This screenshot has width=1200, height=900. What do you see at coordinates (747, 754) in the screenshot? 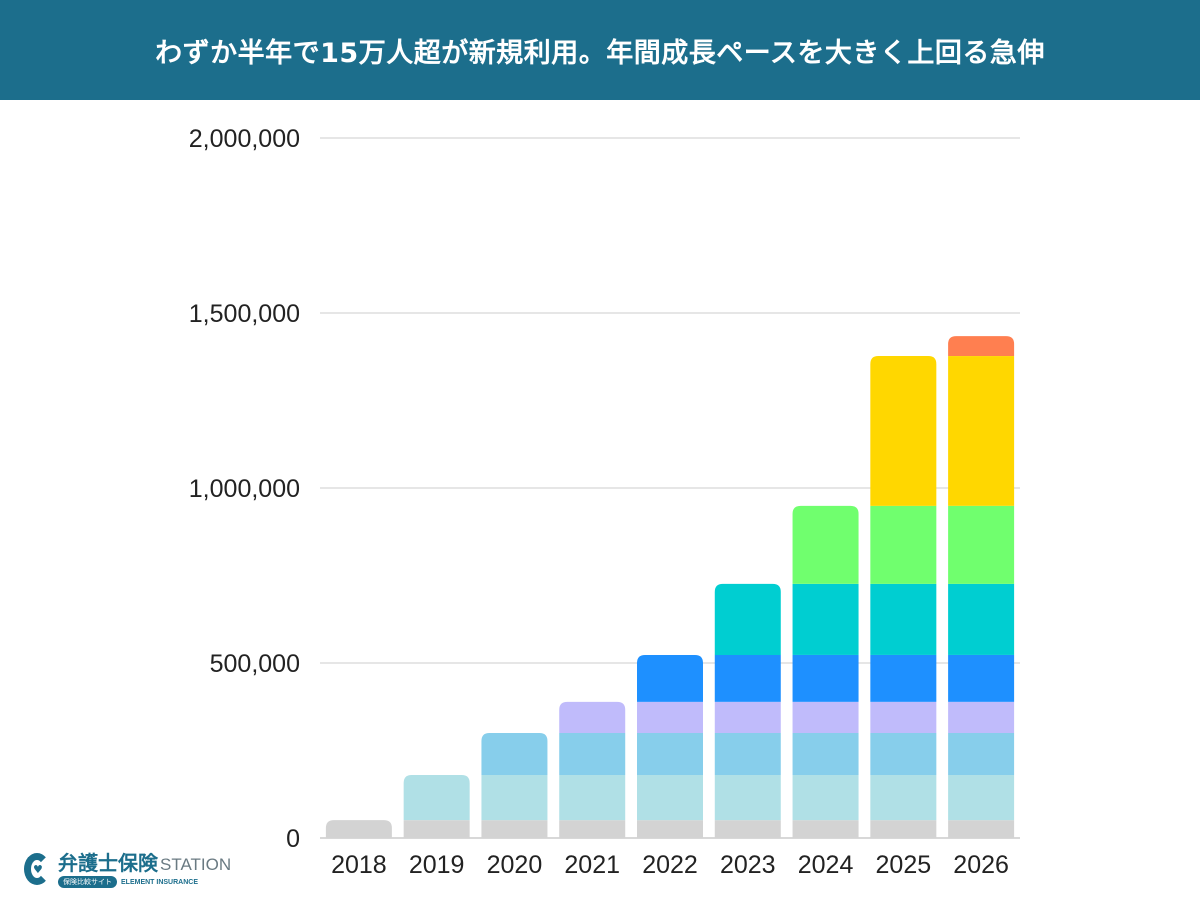
I see `bar-segment-2023-2020` at bounding box center [747, 754].